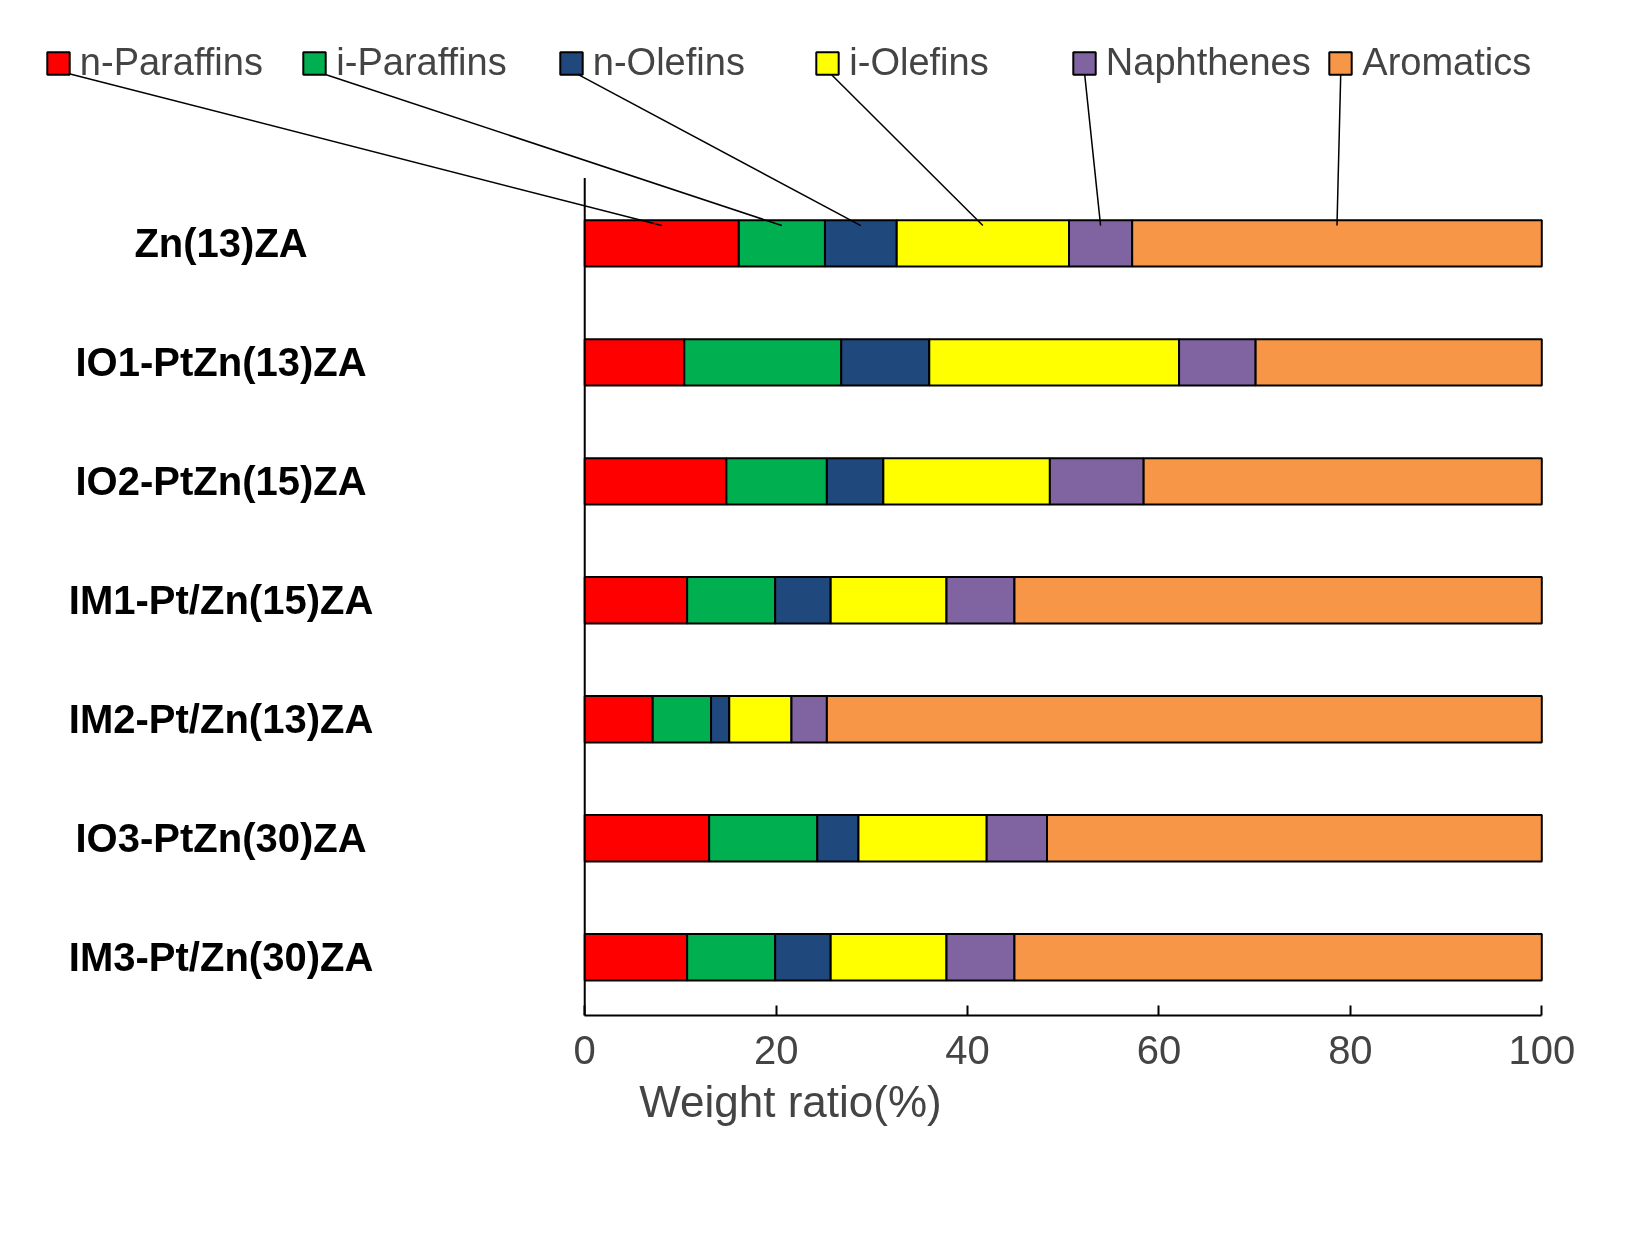 The height and width of the screenshot is (1251, 1650). Describe the element at coordinates (1542, 1049) in the screenshot. I see `x-tick-label: 100` at that location.